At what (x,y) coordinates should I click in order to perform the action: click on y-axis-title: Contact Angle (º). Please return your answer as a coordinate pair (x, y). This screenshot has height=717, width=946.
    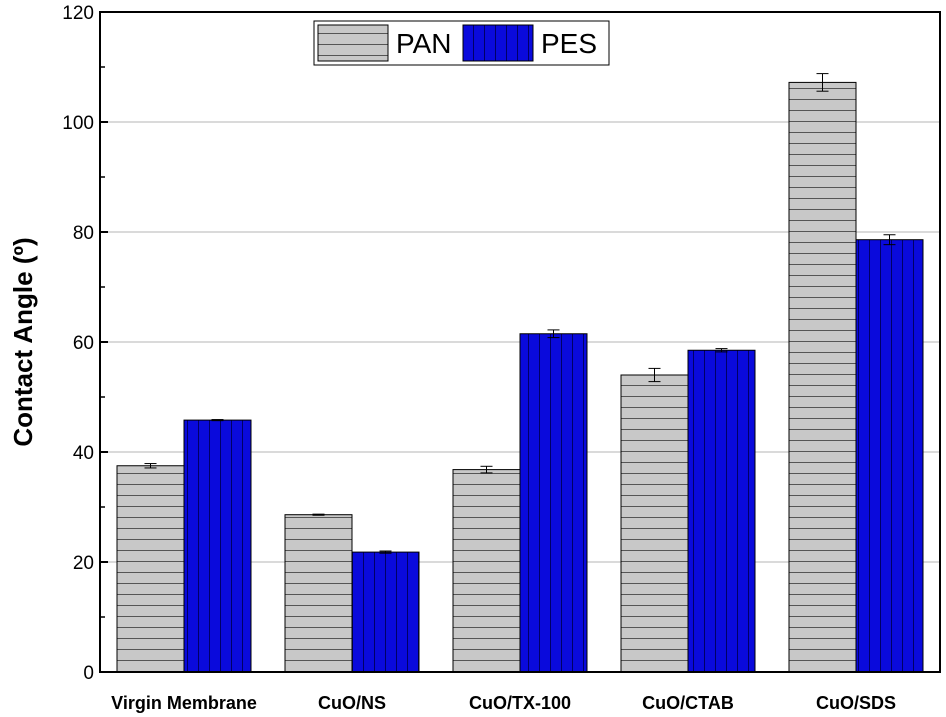
    Looking at the image, I should click on (23, 341).